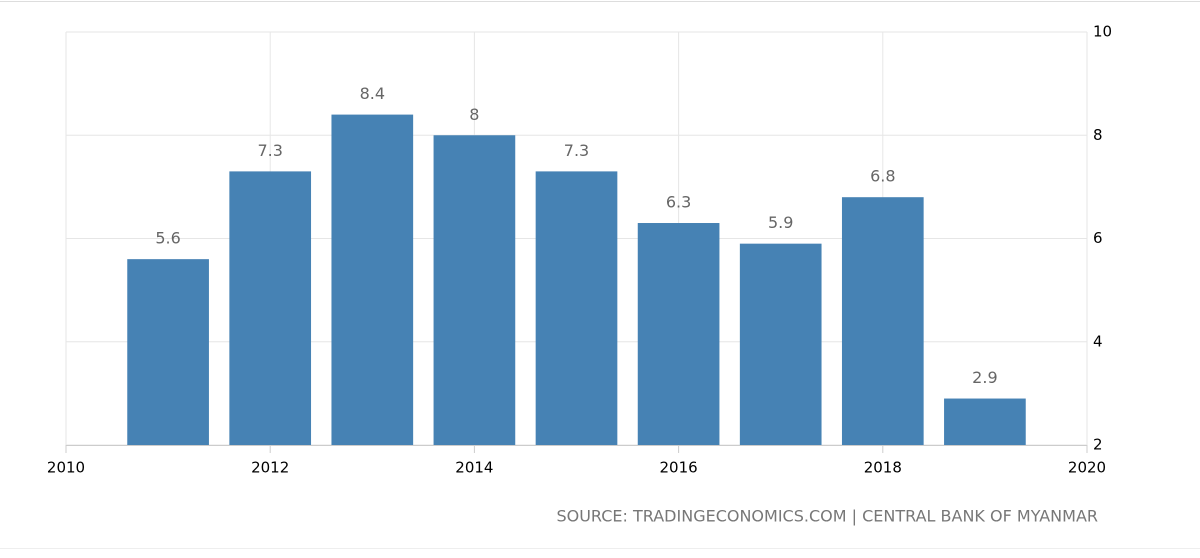 This screenshot has width=1200, height=558. Describe the element at coordinates (1098, 445) in the screenshot. I see `y-tick-label: 2` at that location.